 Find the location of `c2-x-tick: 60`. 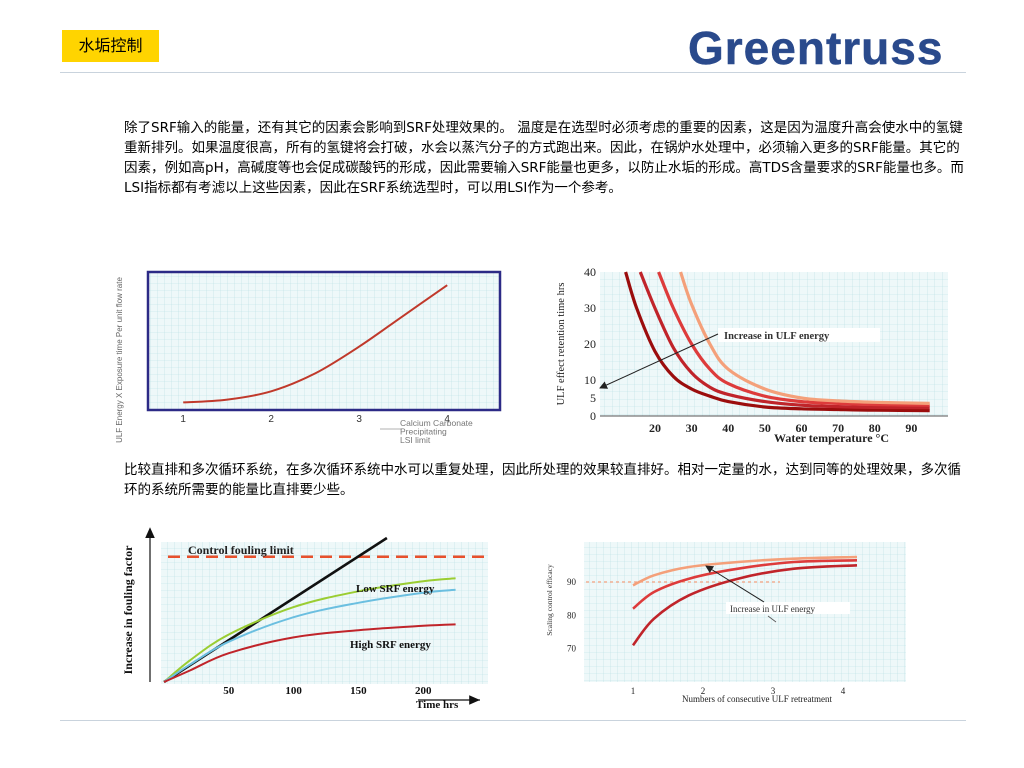

c2-x-tick: 60 is located at coordinates (801, 428).